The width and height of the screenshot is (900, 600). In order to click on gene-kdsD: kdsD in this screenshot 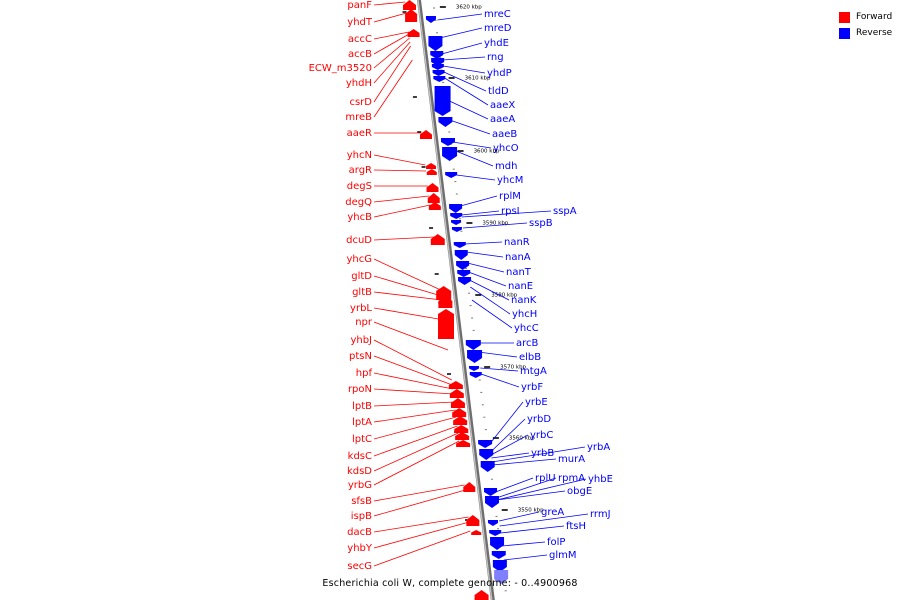, I will do `click(403, 454)`.